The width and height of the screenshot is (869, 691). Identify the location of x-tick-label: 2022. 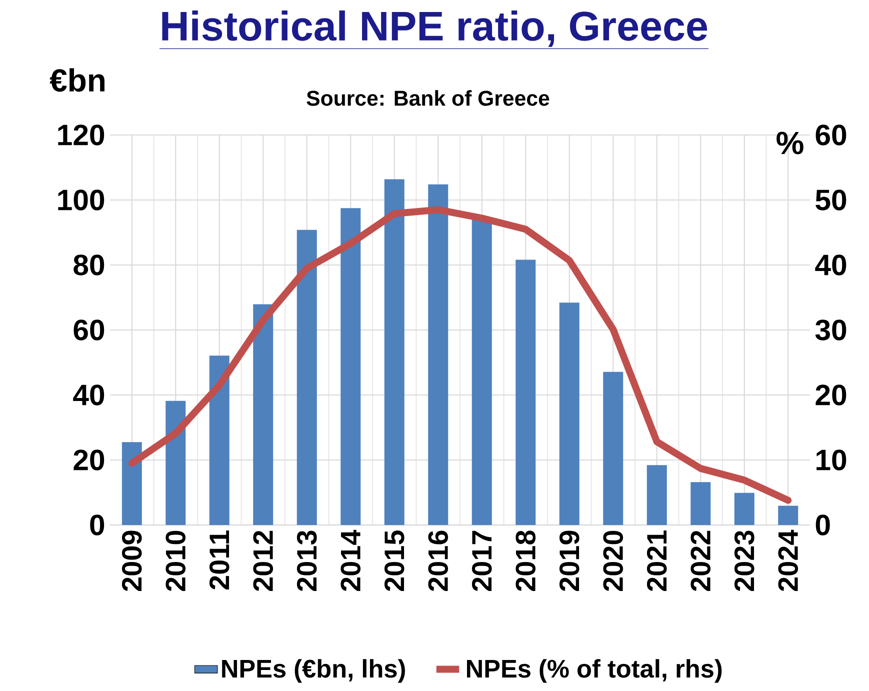
(700, 561).